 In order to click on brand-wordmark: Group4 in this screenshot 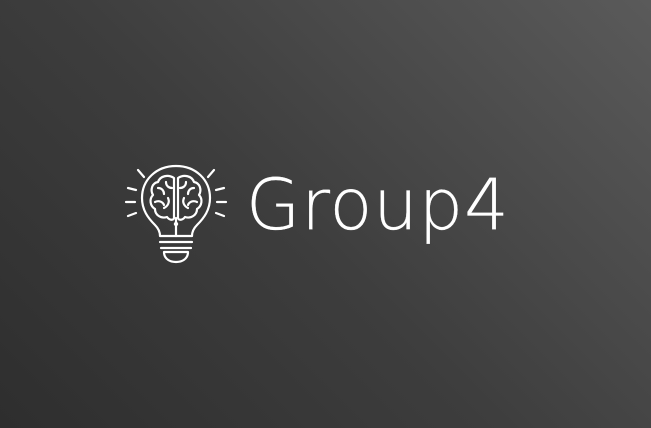, I will do `click(378, 205)`.